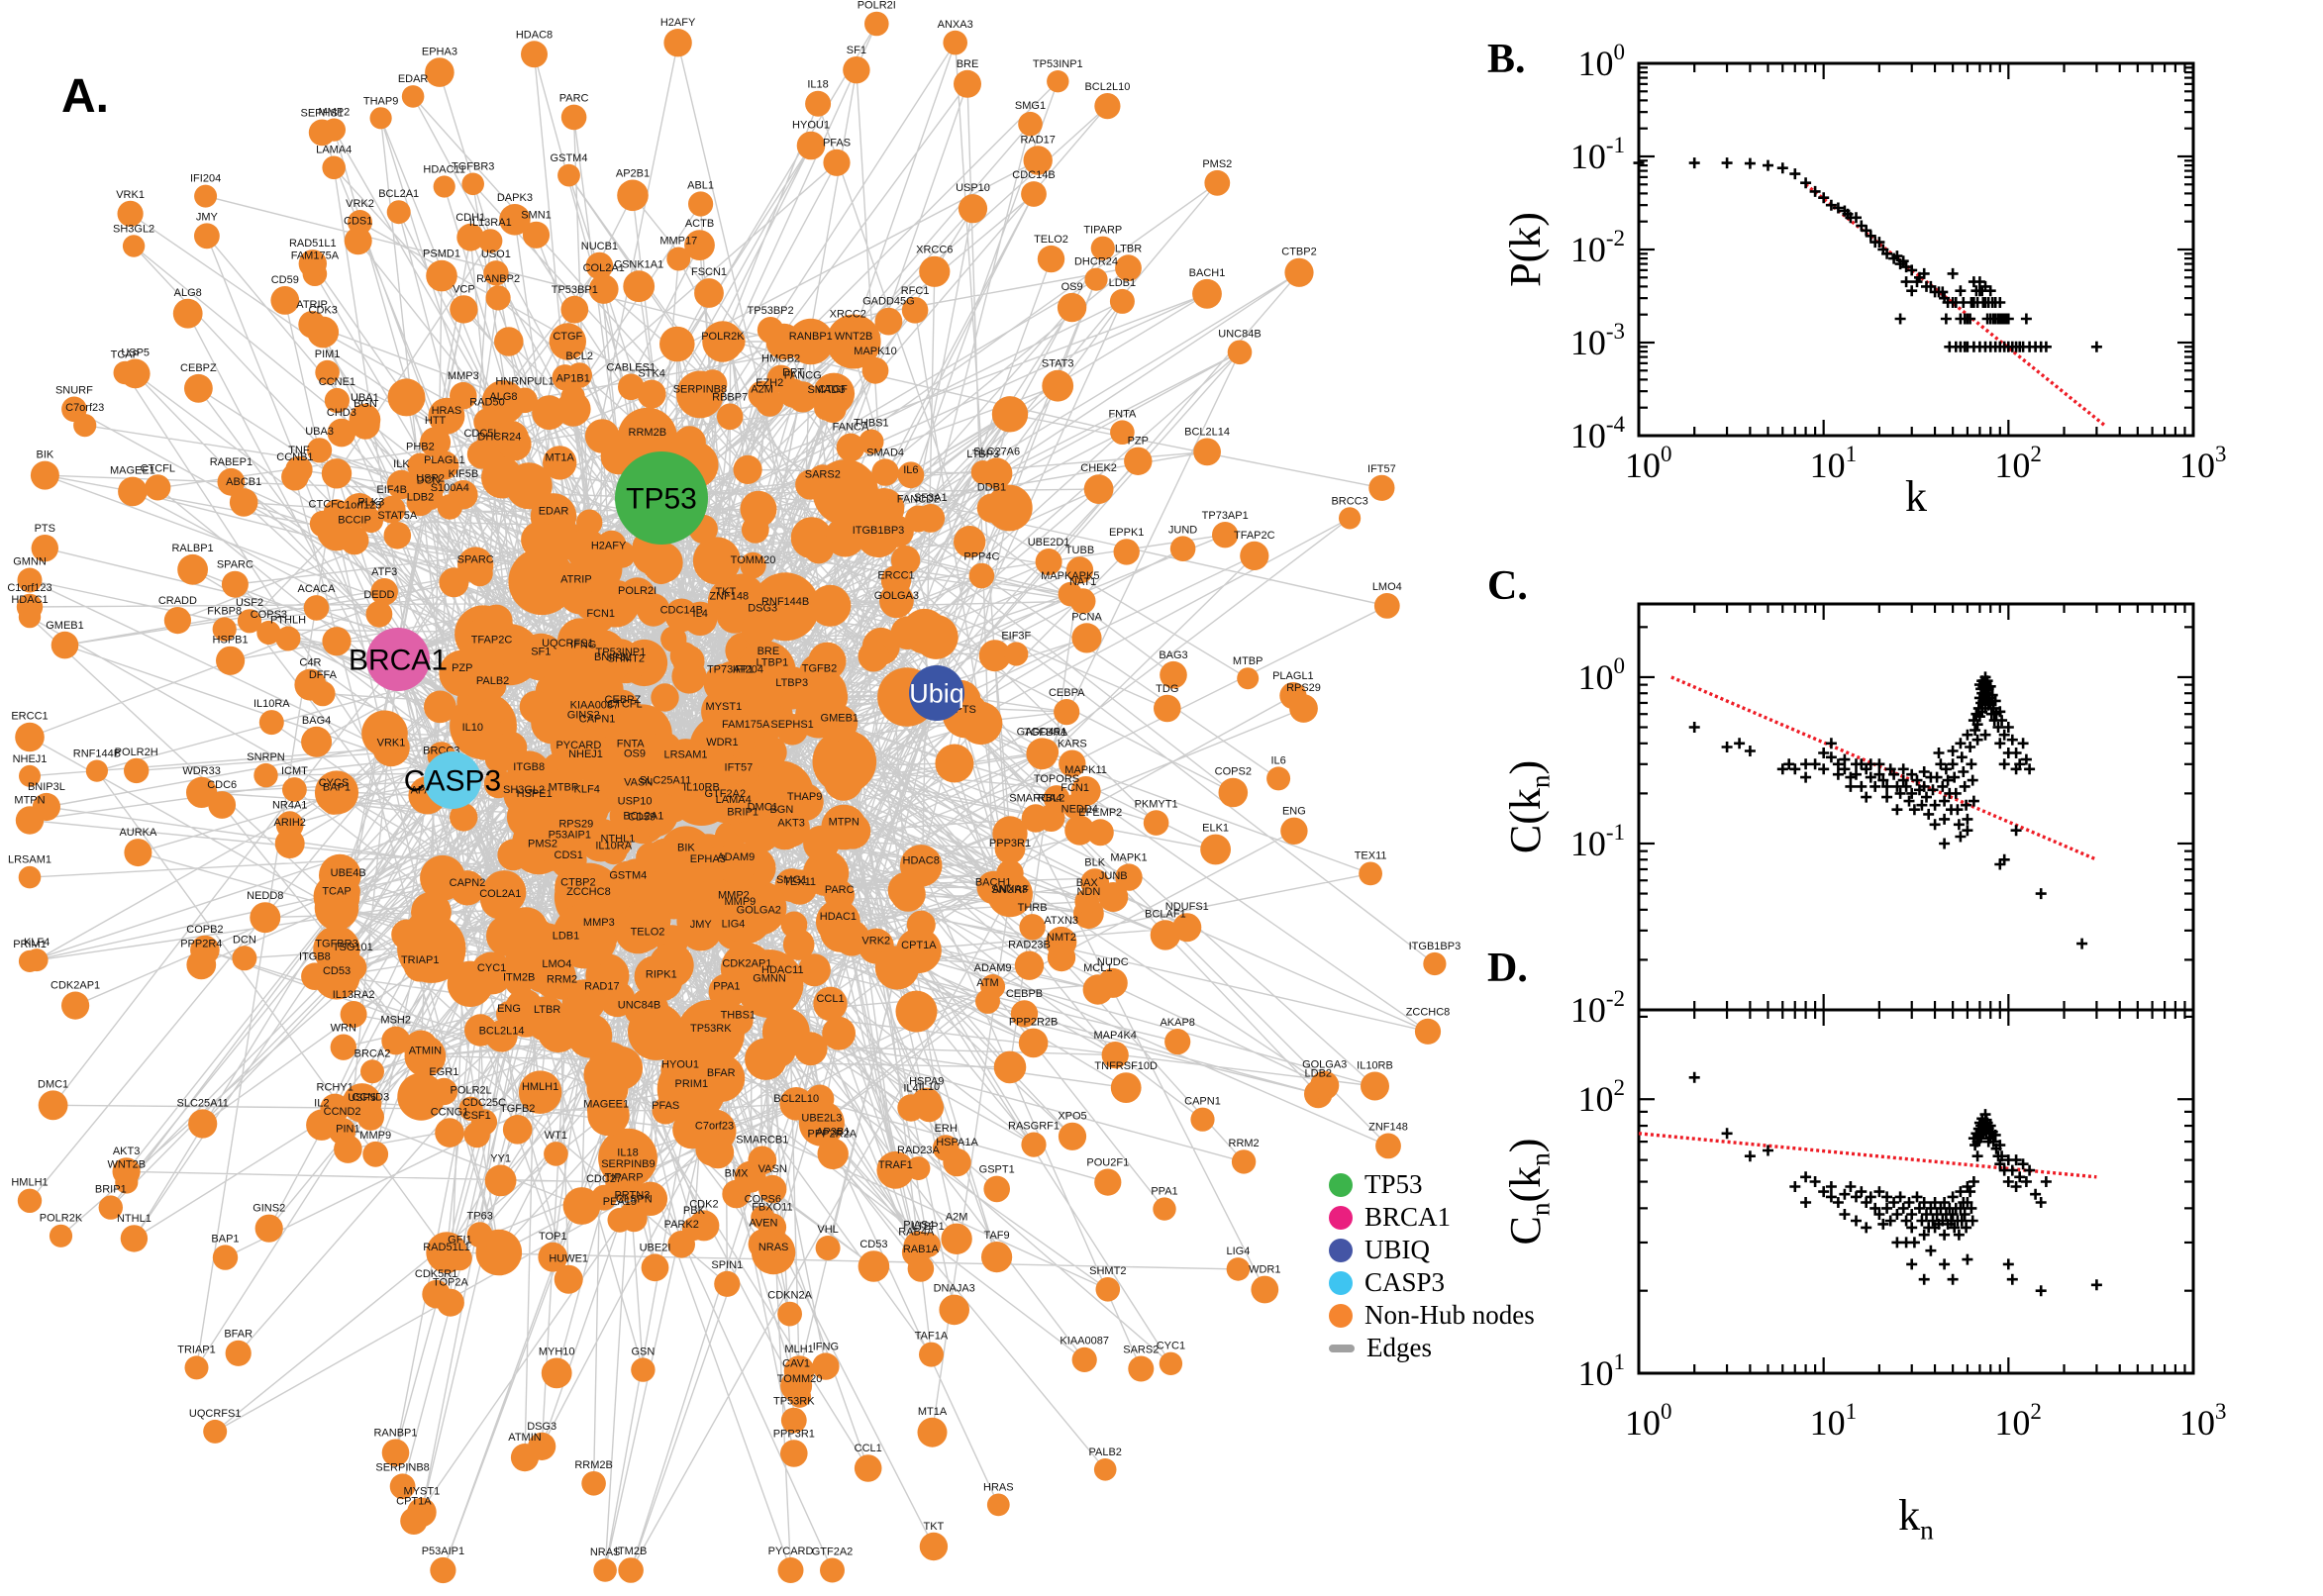 This screenshot has width=2323, height=1596. What do you see at coordinates (848, 315) in the screenshot?
I see `svg-text: XRCC2` at bounding box center [848, 315].